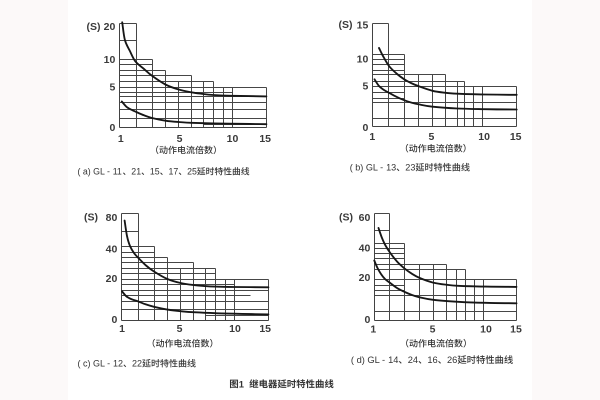 This screenshot has height=400, width=600. What do you see at coordinates (174, 172) in the screenshot?
I see `svg-text: 17` at bounding box center [174, 172].